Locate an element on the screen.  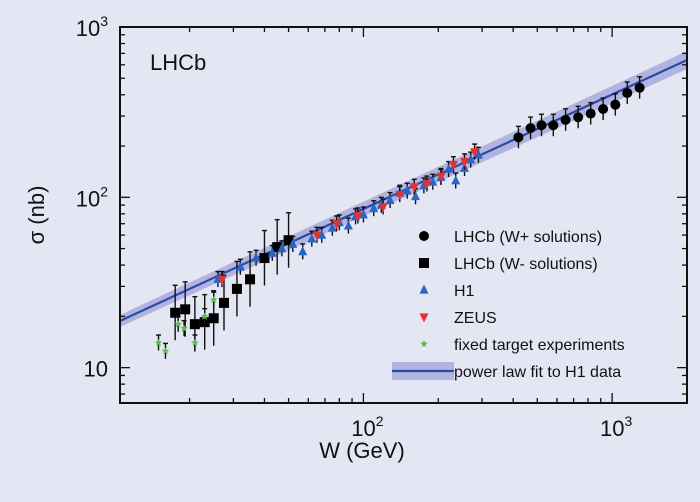
y-tick-label: 10² is located at coordinates (92, 197).